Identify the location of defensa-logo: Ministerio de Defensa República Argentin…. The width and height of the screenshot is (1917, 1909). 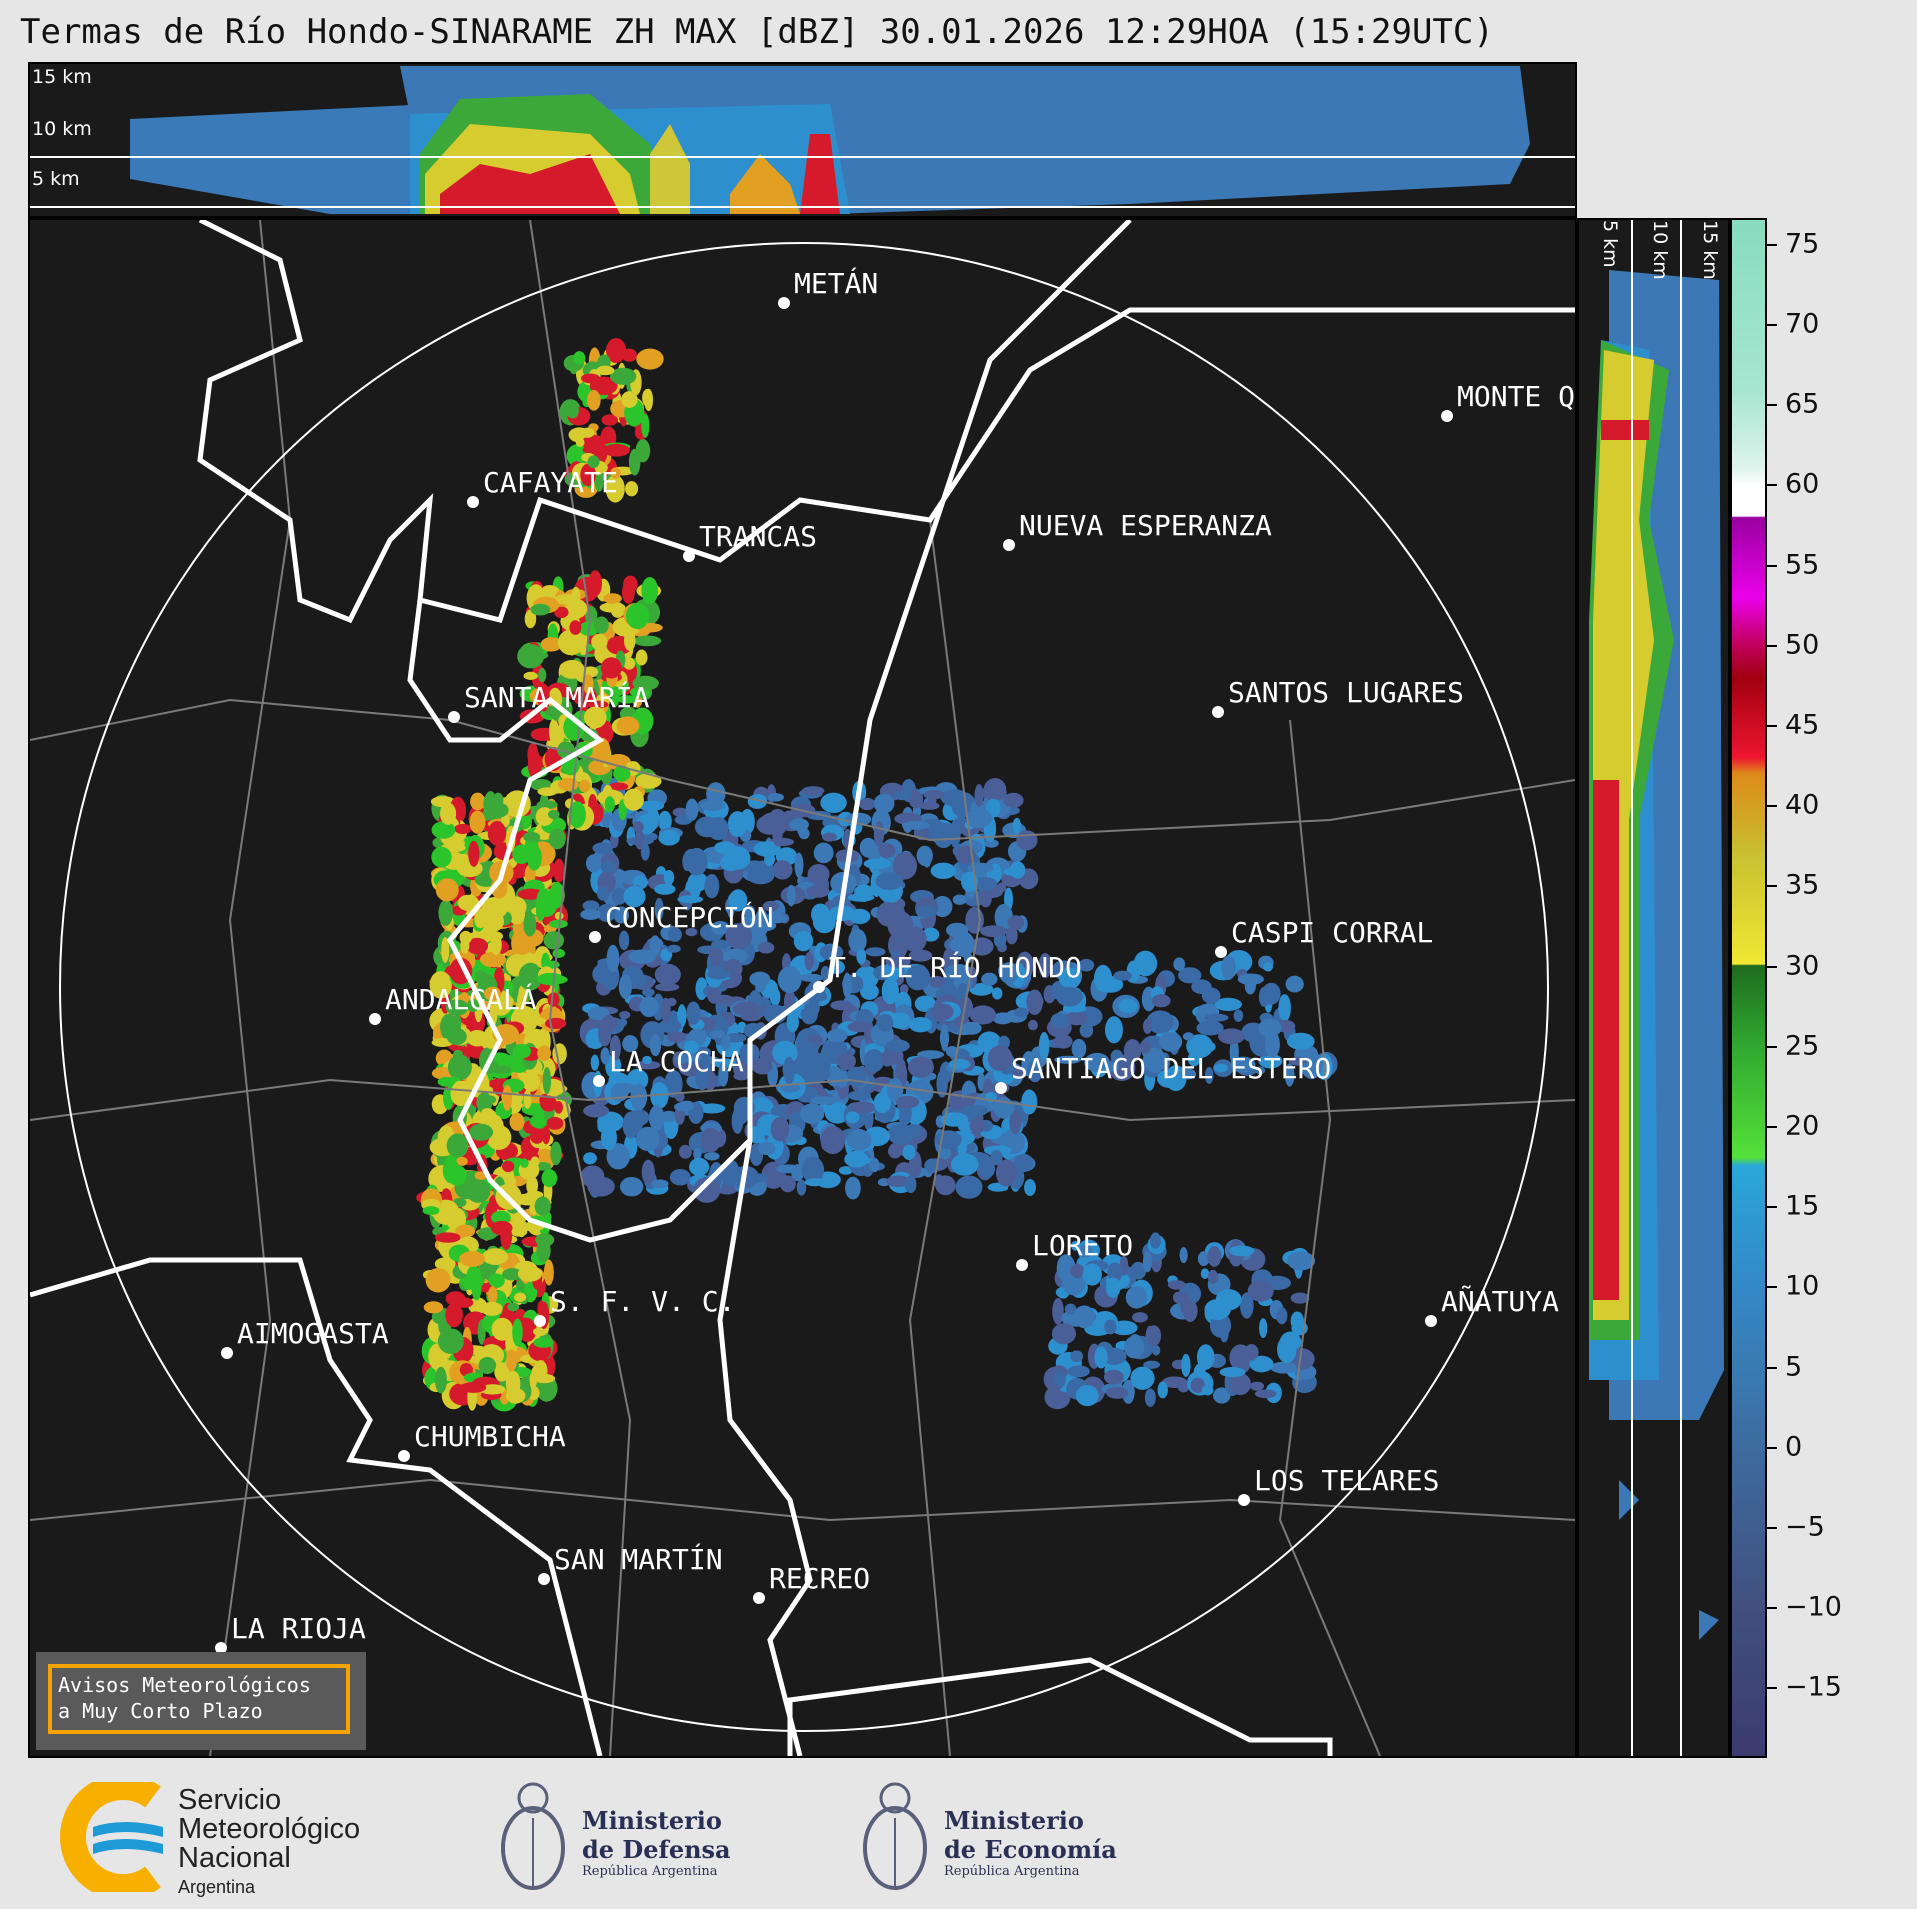
(613, 1840).